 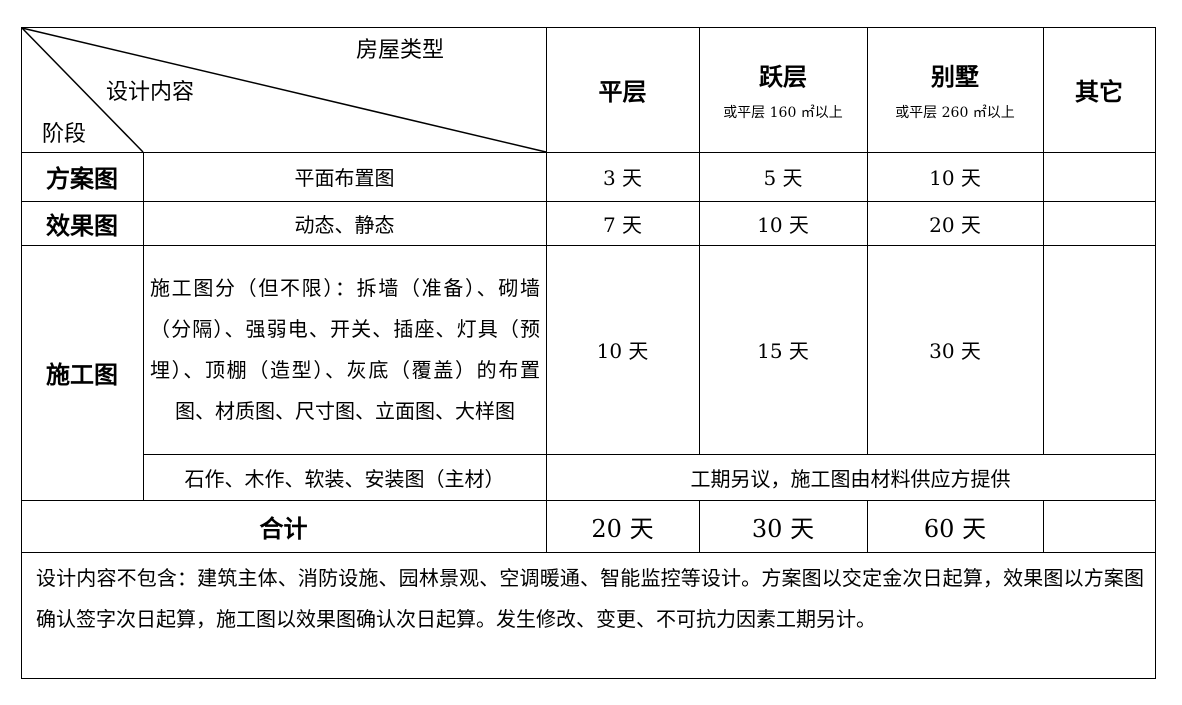 What do you see at coordinates (63, 134) in the screenshot?
I see `stage-label: 阶段` at bounding box center [63, 134].